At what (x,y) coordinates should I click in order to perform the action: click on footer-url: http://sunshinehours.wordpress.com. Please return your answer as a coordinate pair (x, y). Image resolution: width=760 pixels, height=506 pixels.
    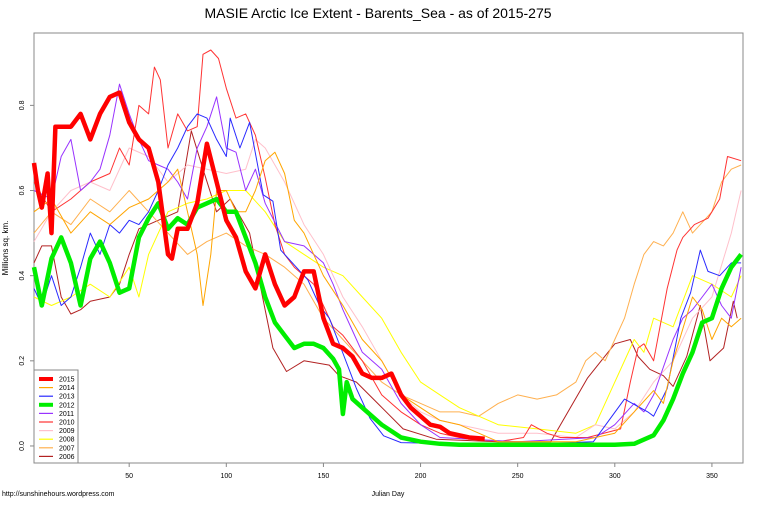
    Looking at the image, I should click on (58, 494).